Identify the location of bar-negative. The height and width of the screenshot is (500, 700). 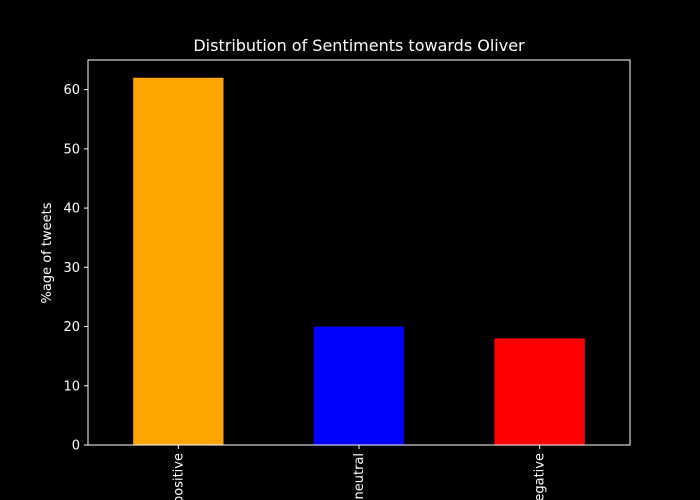
(539, 391).